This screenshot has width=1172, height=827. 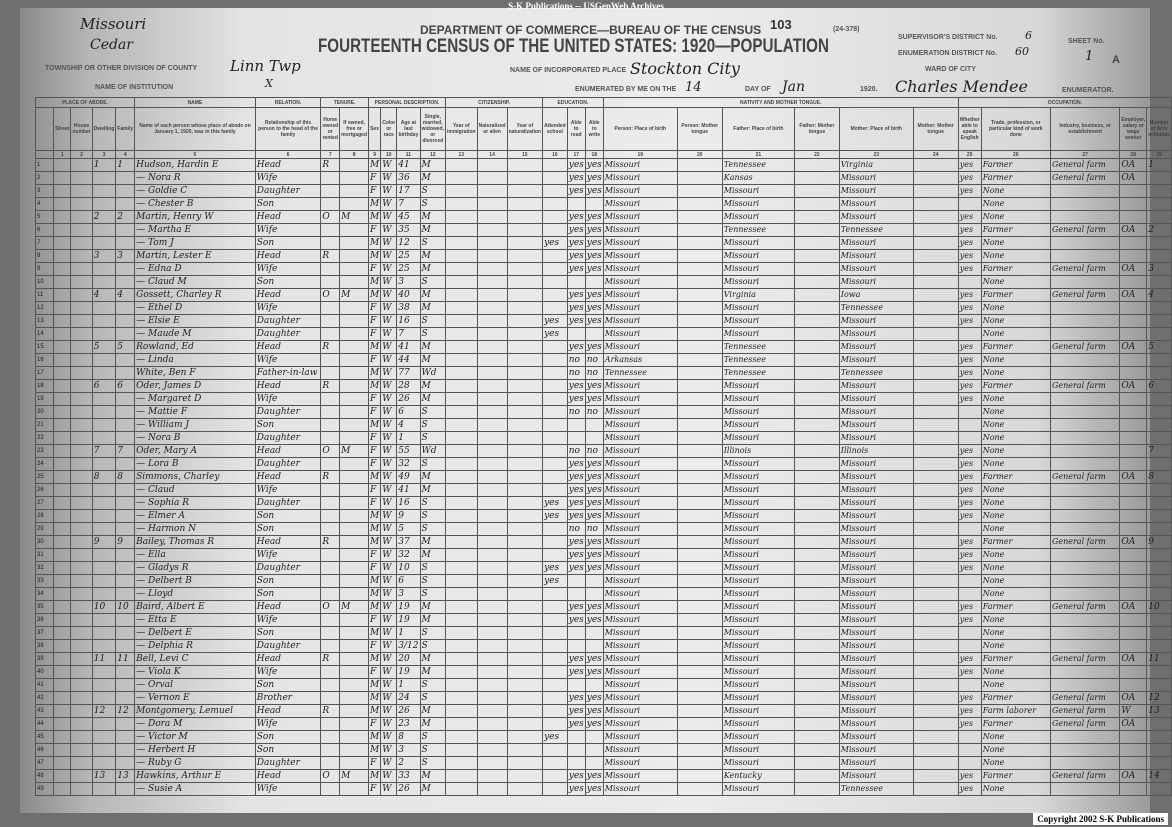 What do you see at coordinates (1133, 129) in the screenshot?
I see `column-header-employer-class: Employer, salary or wage worker` at bounding box center [1133, 129].